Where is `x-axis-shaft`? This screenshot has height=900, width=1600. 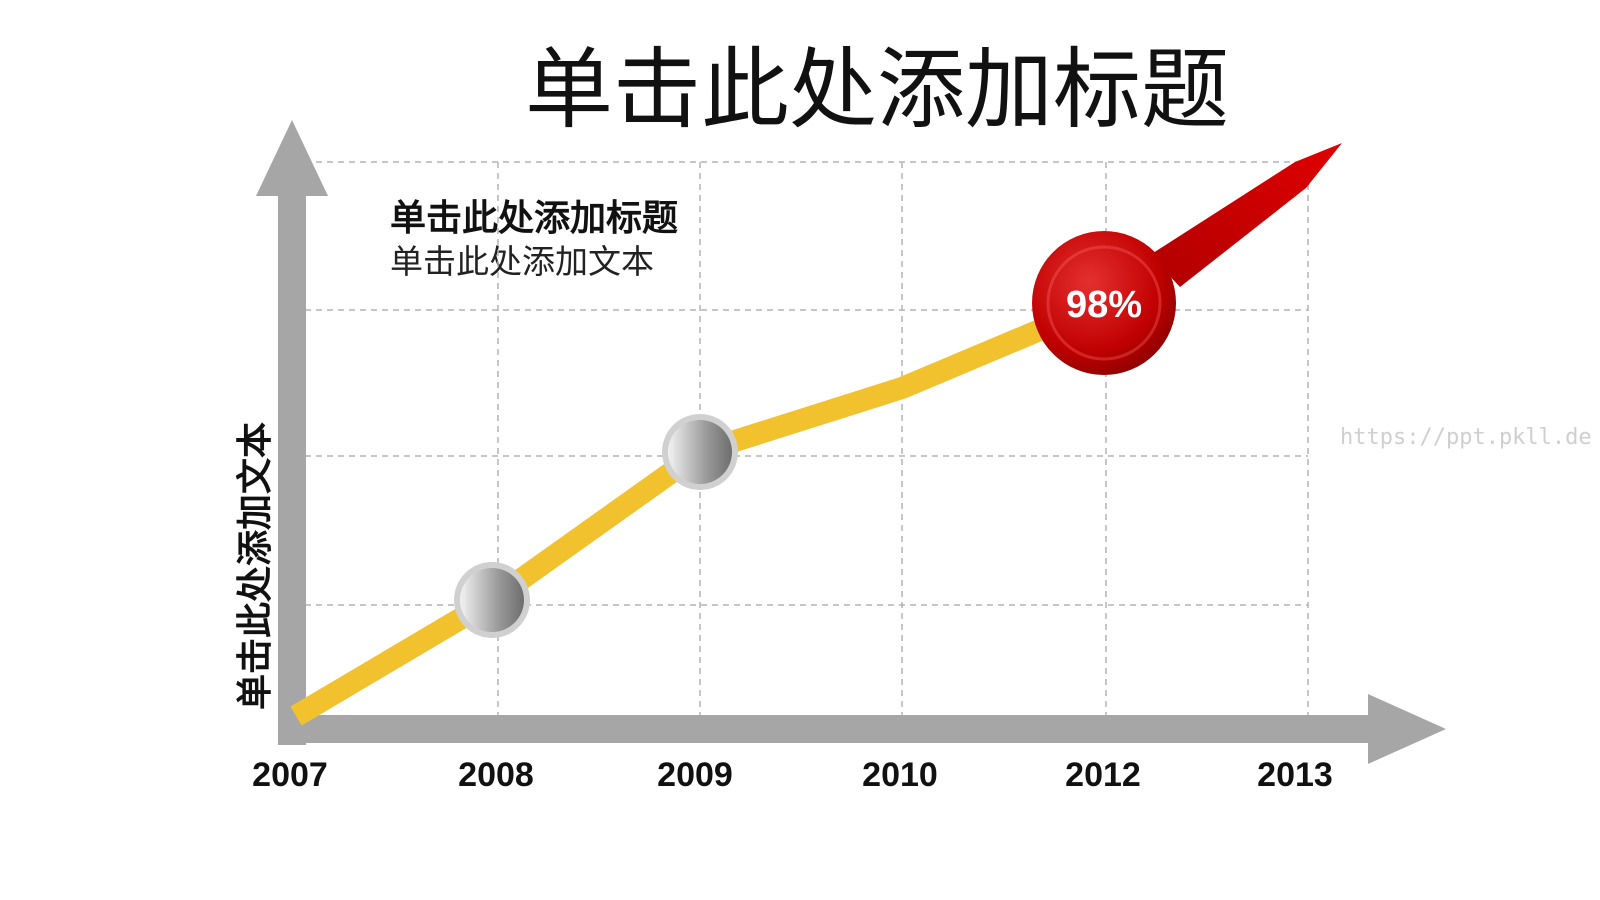 x-axis-shaft is located at coordinates (823, 729).